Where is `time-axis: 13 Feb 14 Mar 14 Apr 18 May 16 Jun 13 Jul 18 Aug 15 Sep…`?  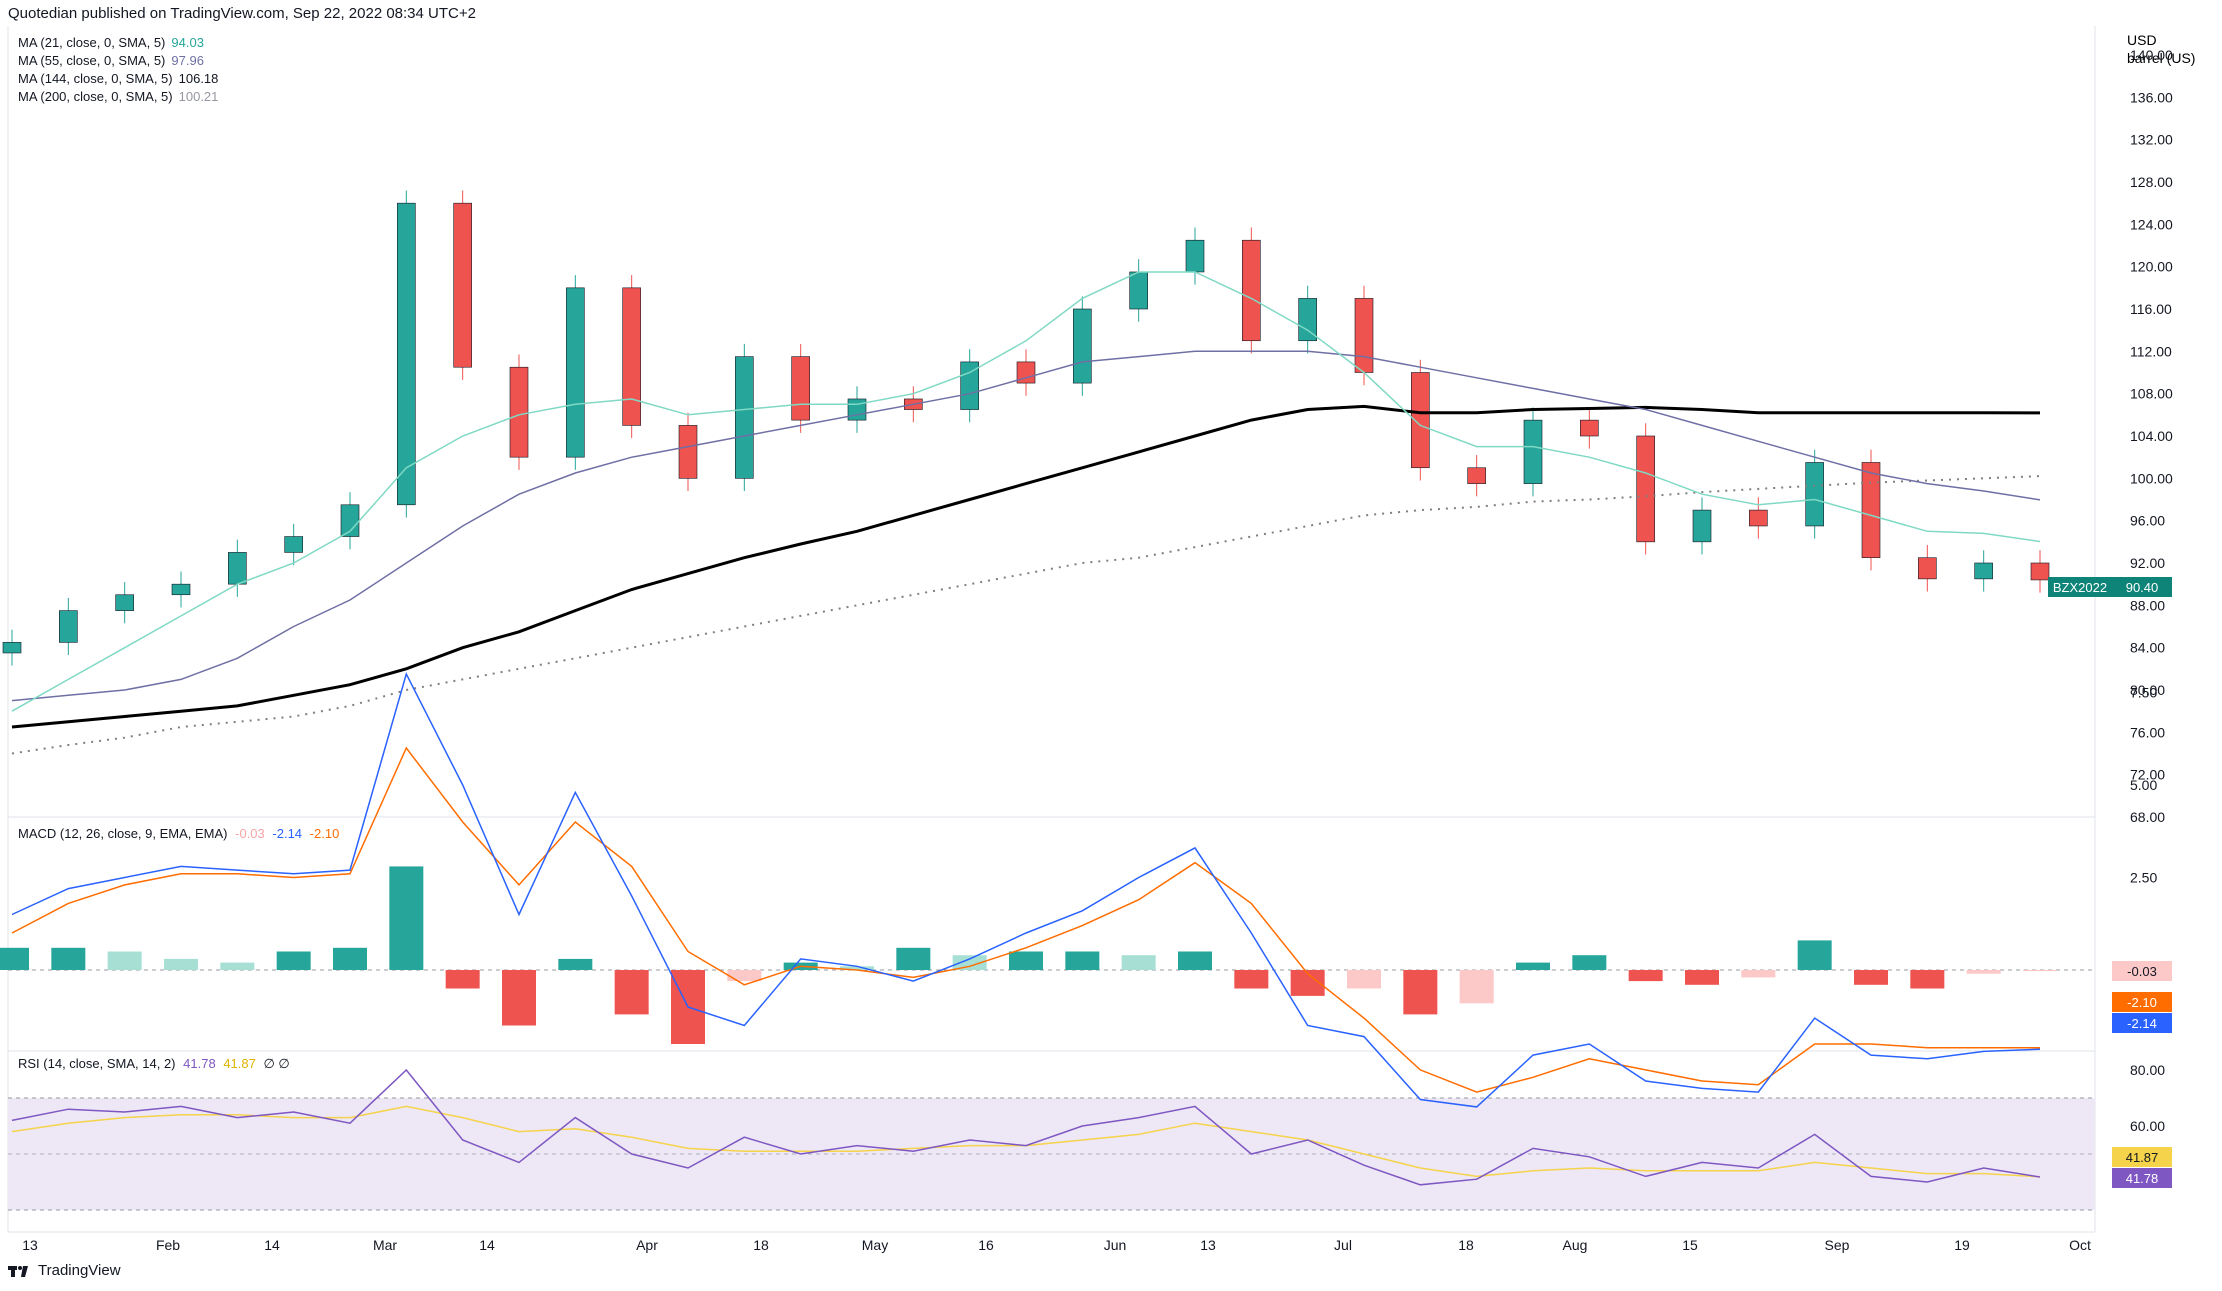
time-axis: 13 Feb 14 Mar 14 Apr 18 May 16 Jun 13 Jul 18 Aug 15 Sep… is located at coordinates (1056, 1245).